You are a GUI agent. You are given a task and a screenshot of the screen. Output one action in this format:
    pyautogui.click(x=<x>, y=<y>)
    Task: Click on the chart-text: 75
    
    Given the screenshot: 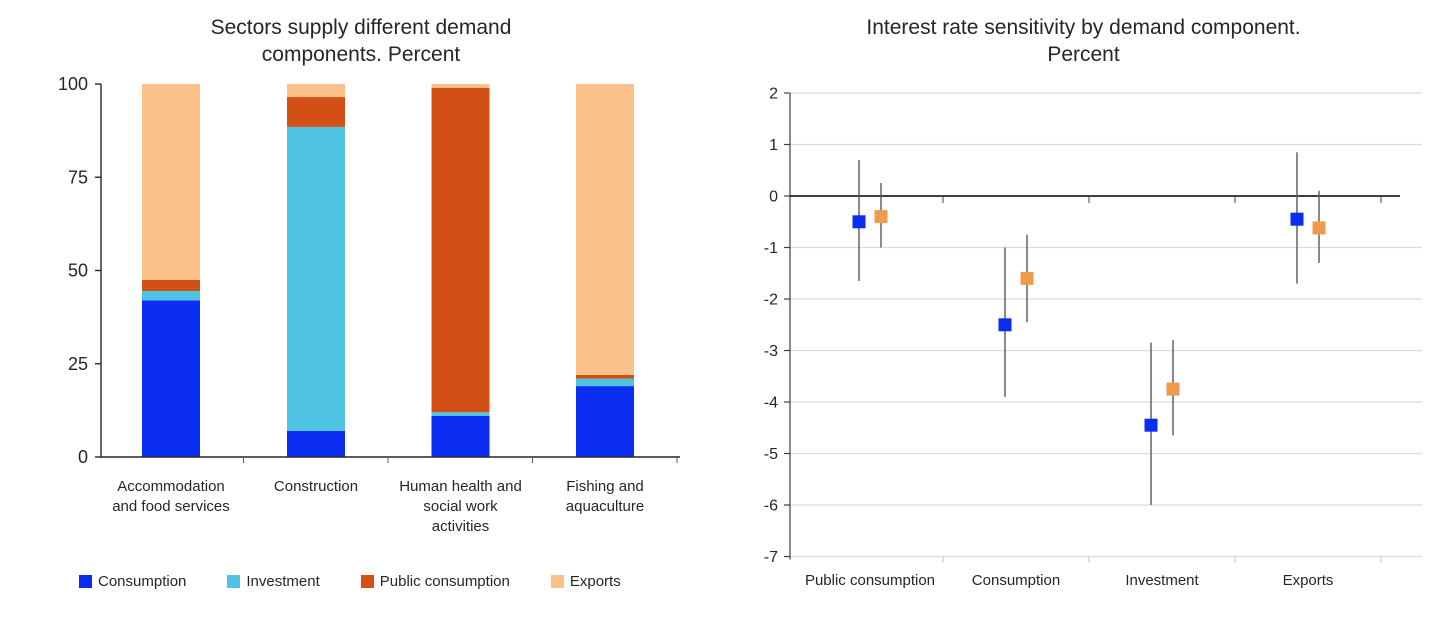 What is the action you would take?
    pyautogui.click(x=78, y=177)
    